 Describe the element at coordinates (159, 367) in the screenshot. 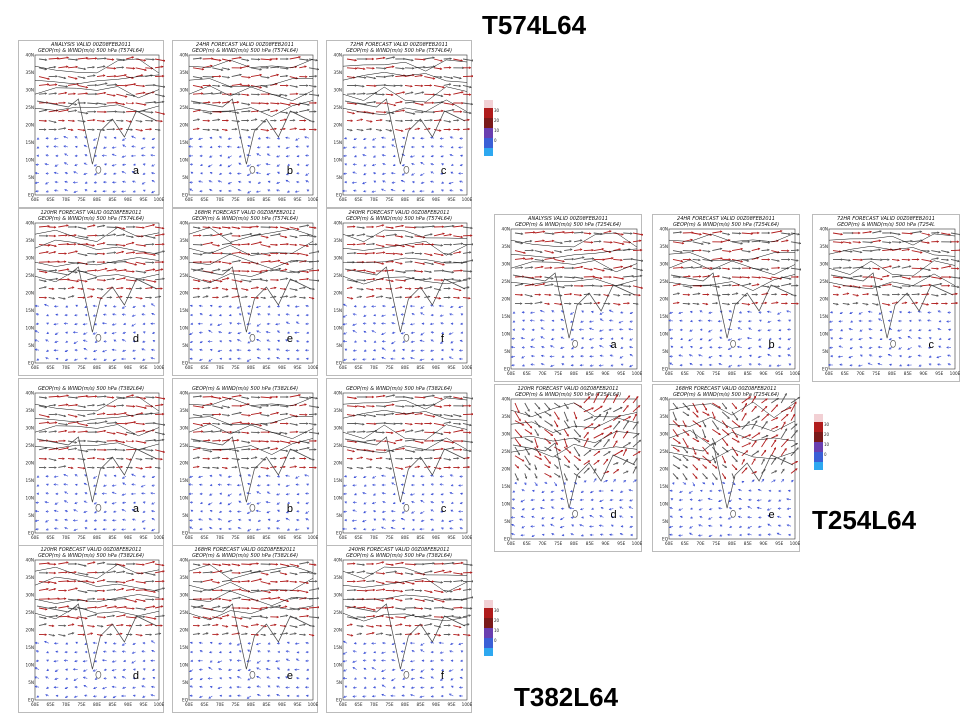

I see `lon-tick-label: 100E` at that location.